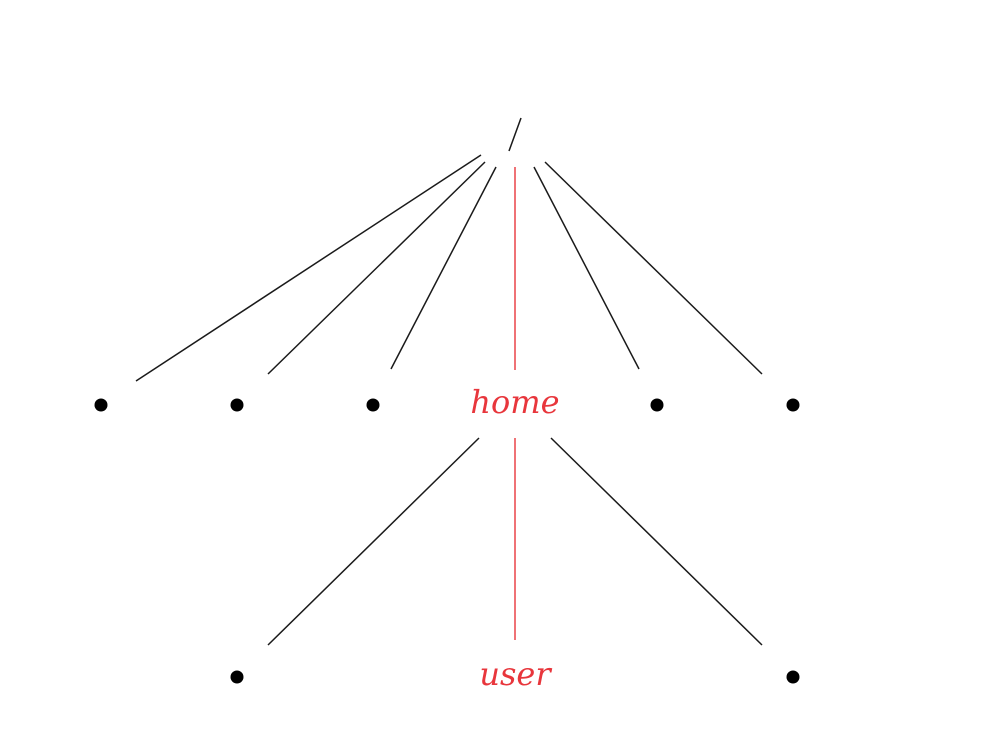 This screenshot has height=749, width=986. I want to click on root-node, so click(515, 134).